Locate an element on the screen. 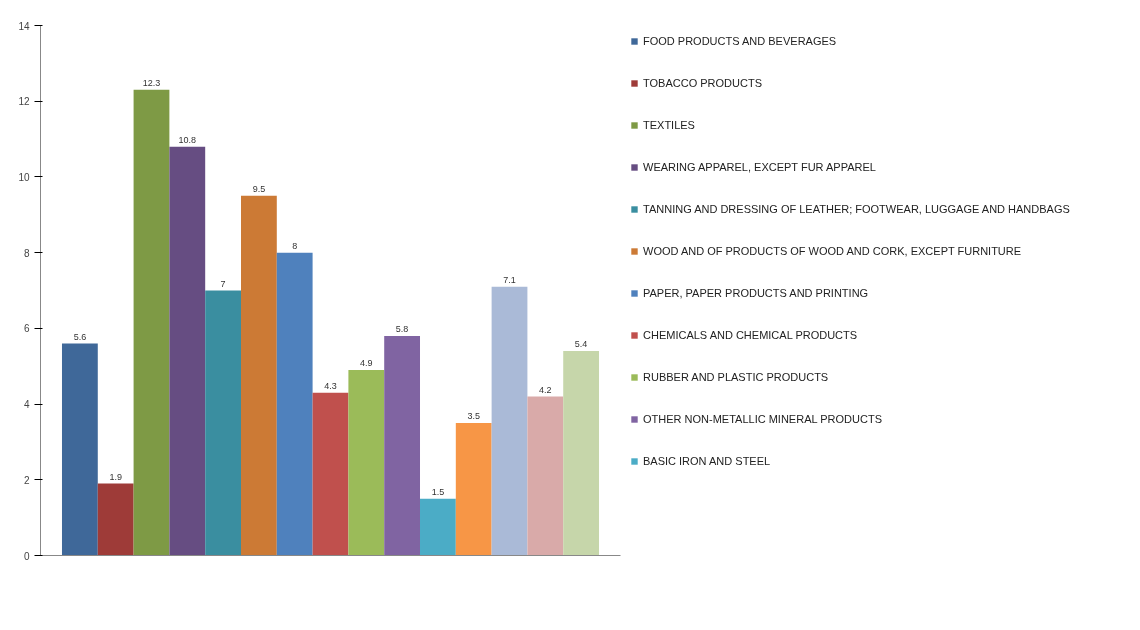 This screenshot has height=630, width=1140. legend-label: WEARING APPAREL, EXCEPT FUR APPAREL is located at coordinates (759, 167).